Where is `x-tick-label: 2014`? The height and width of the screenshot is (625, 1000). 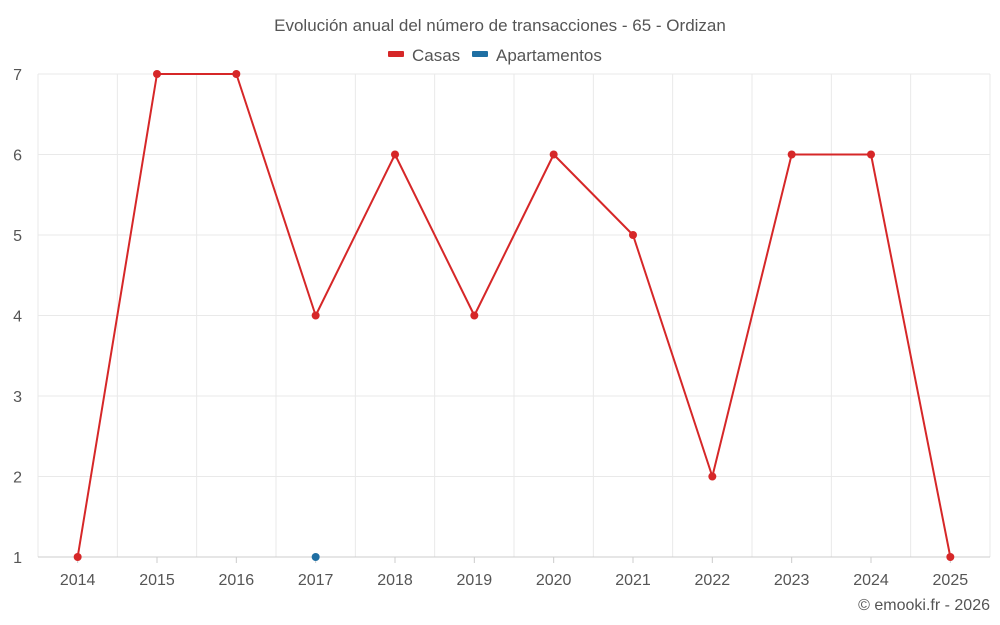 x-tick-label: 2014 is located at coordinates (78, 580).